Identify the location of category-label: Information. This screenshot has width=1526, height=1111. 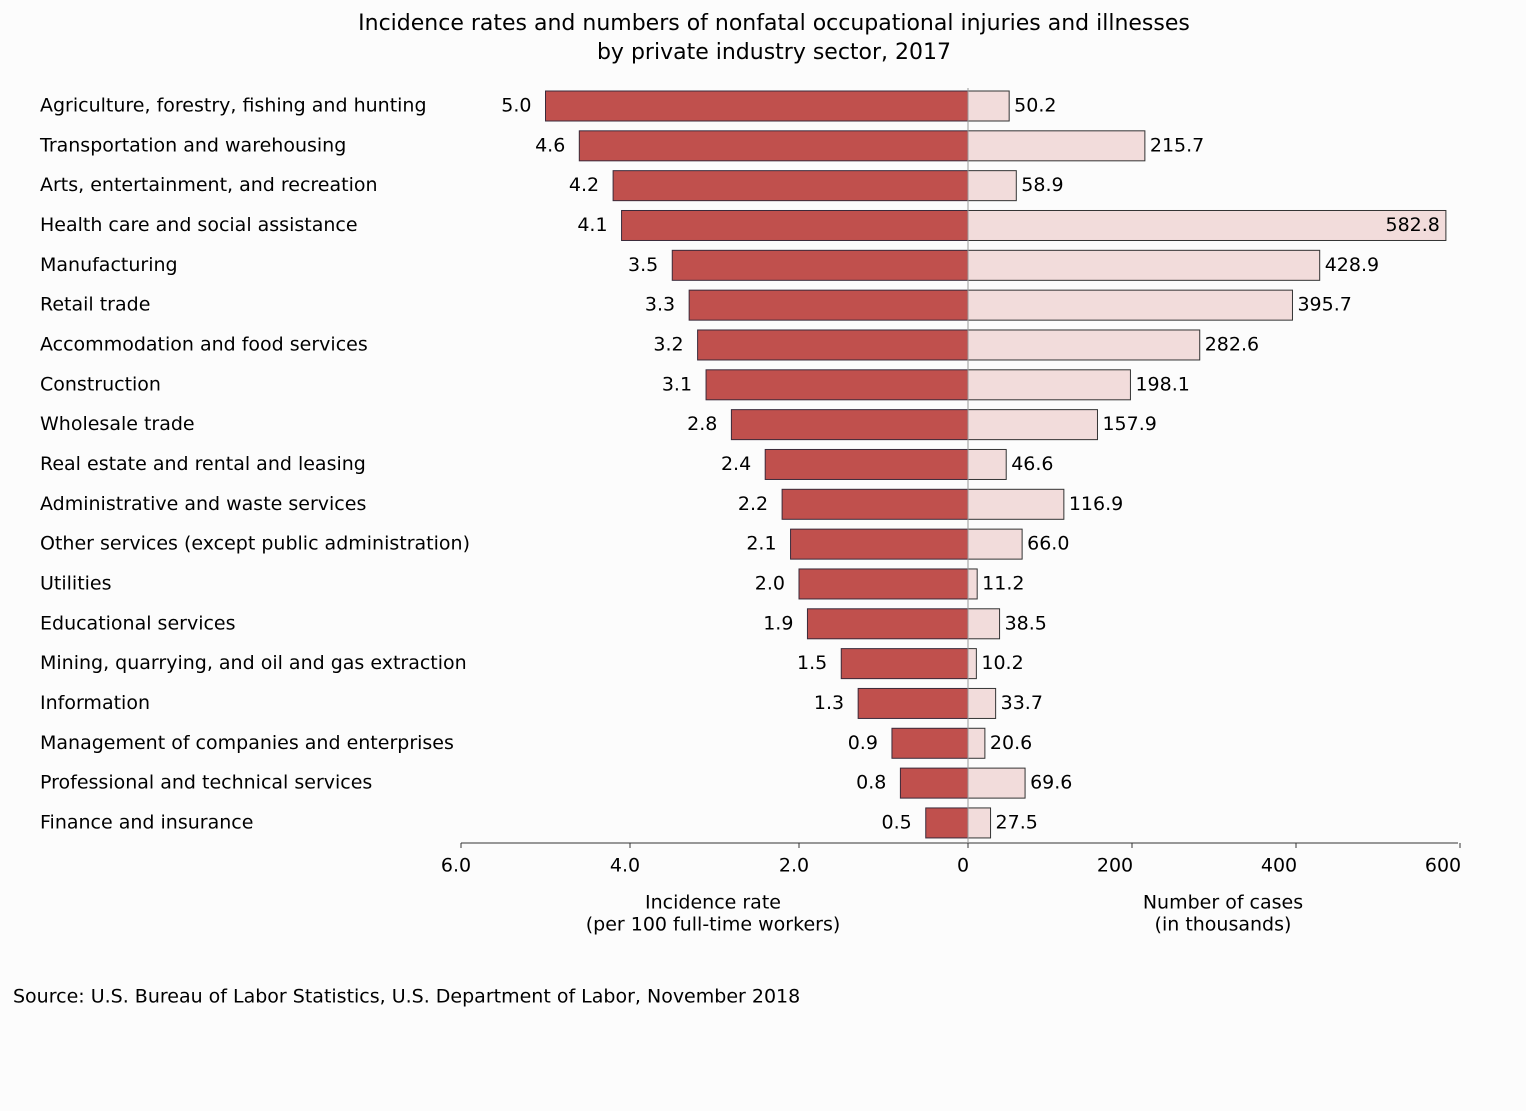
(95, 703).